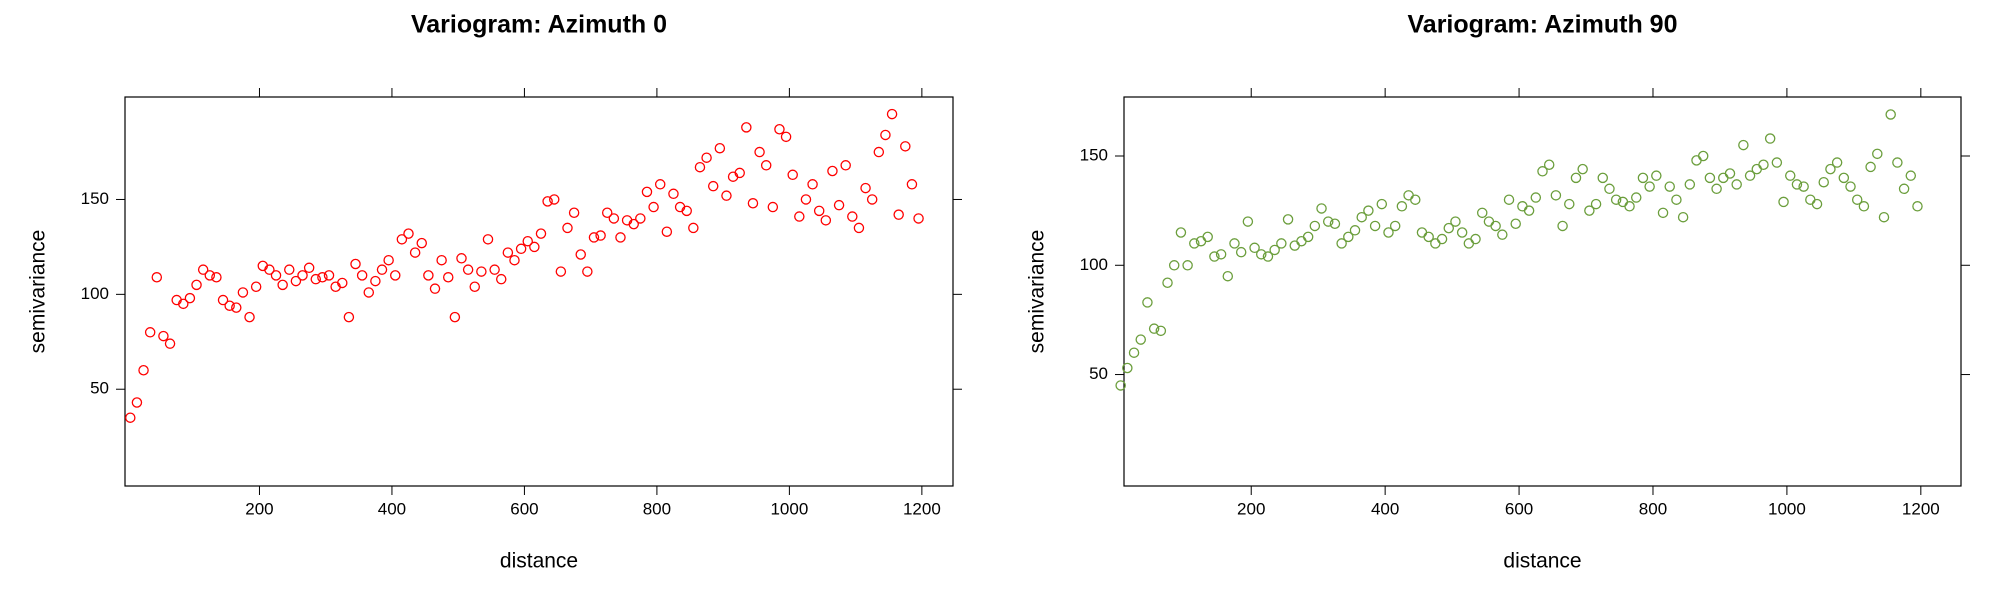 This screenshot has width=1996, height=600. Describe the element at coordinates (539, 25) in the screenshot. I see `chart-title: Variogram: Azimuth 0` at that location.